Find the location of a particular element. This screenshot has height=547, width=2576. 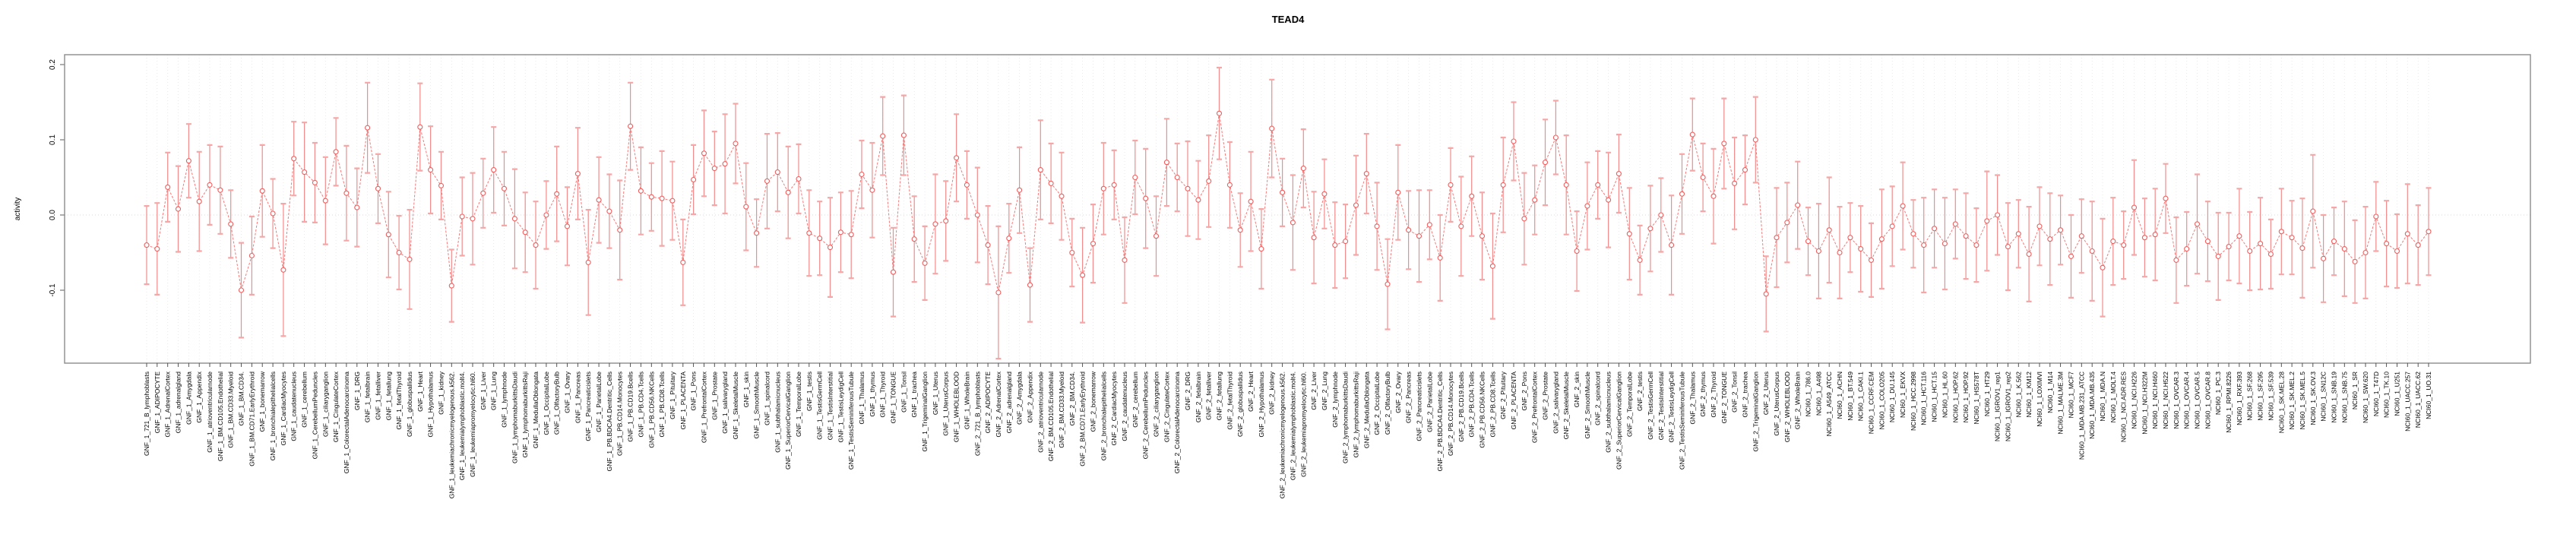

svg-text: NCI60_1_A498 is located at coordinates (1819, 394).